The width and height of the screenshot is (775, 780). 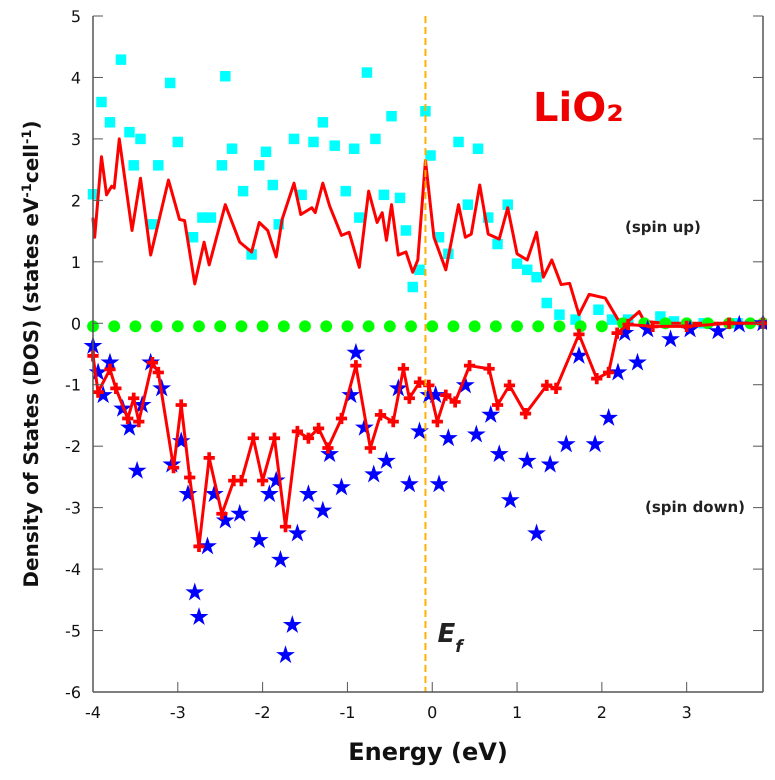 What do you see at coordinates (75, 200) in the screenshot?
I see `y-tick-label: 2` at bounding box center [75, 200].